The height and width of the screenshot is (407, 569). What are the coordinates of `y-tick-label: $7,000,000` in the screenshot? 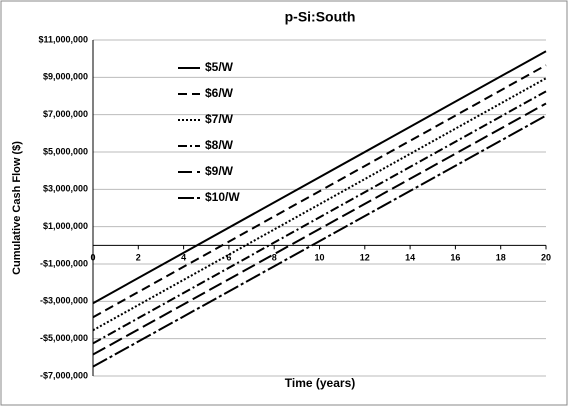 It's located at (65, 114).